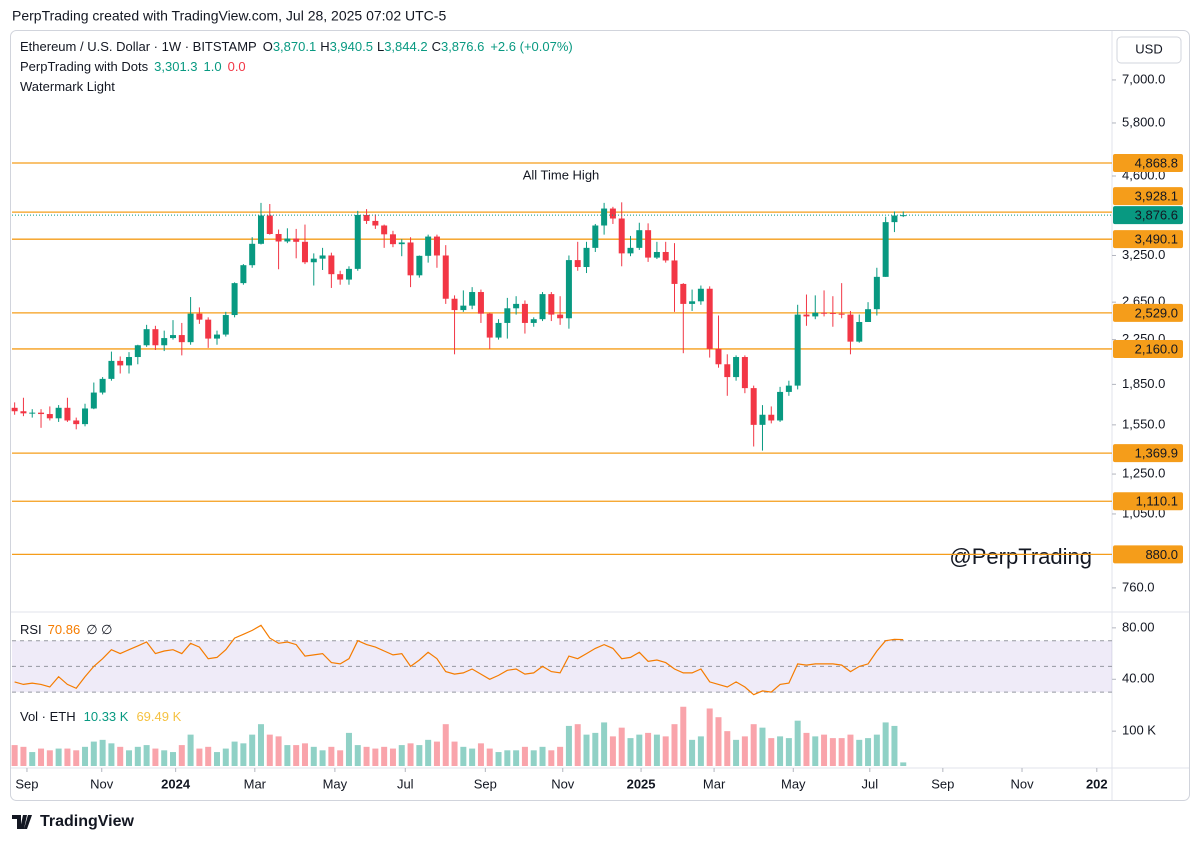  I want to click on y-tick-label: 100 K, so click(1139, 730).